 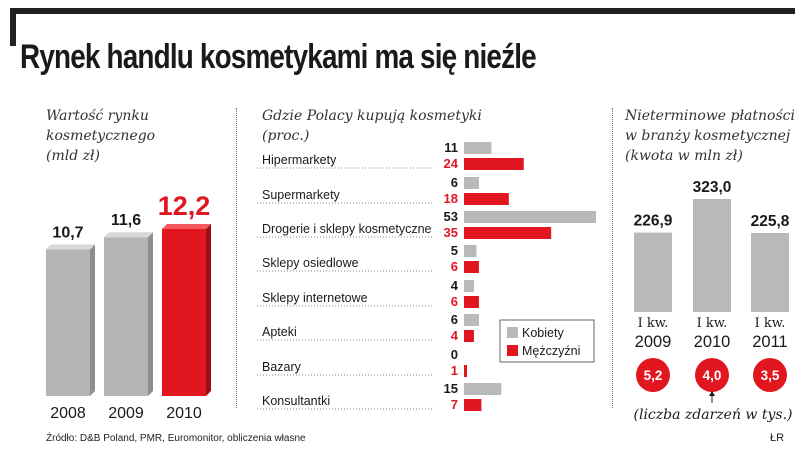 What do you see at coordinates (150, 314) in the screenshot?
I see `value-bar-side-2009` at bounding box center [150, 314].